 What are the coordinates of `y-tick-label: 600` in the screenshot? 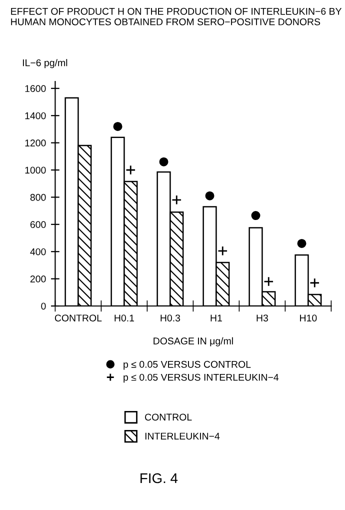 It's located at (38, 224).